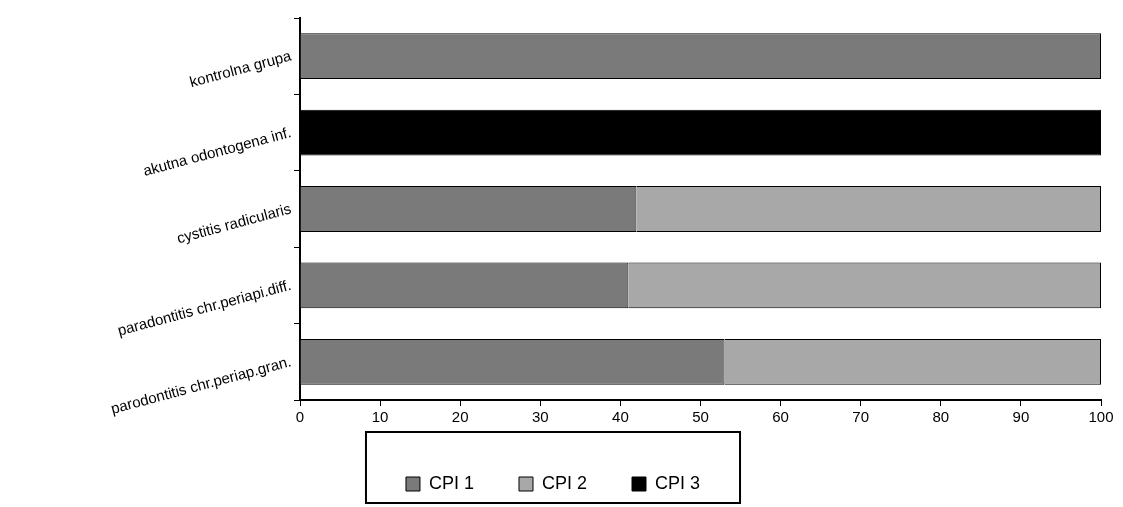 This screenshot has height=507, width=1123. I want to click on x-tick-label: 70, so click(861, 417).